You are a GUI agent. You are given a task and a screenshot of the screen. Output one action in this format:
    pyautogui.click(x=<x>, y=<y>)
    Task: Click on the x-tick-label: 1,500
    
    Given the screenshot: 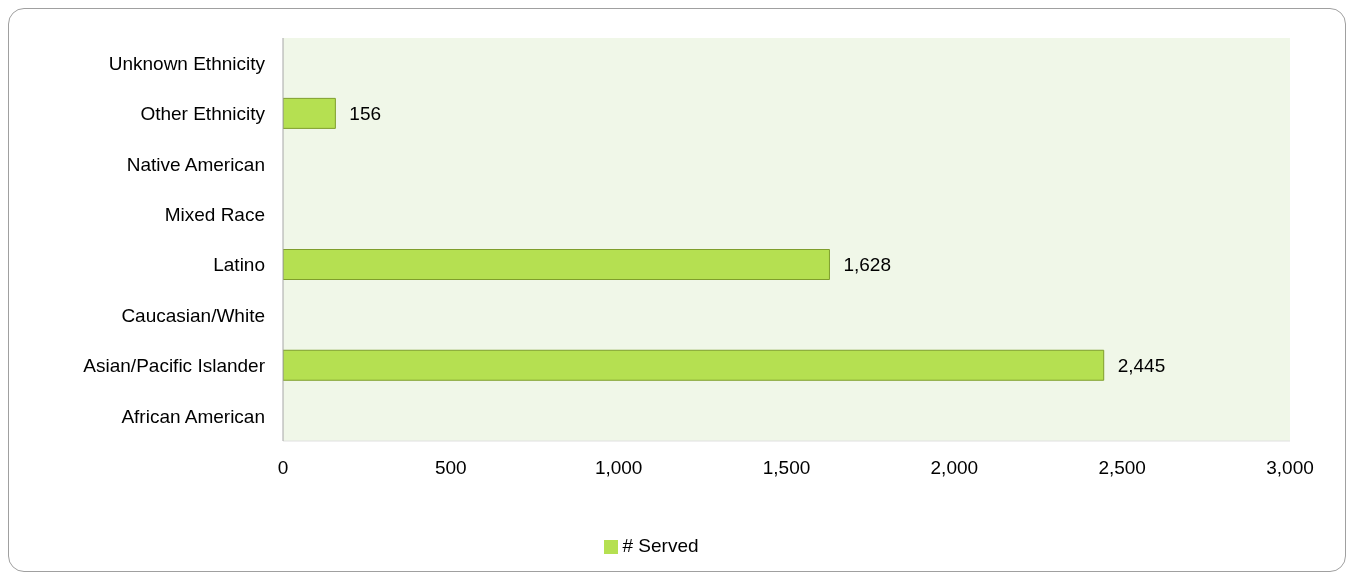 What is the action you would take?
    pyautogui.click(x=786, y=468)
    